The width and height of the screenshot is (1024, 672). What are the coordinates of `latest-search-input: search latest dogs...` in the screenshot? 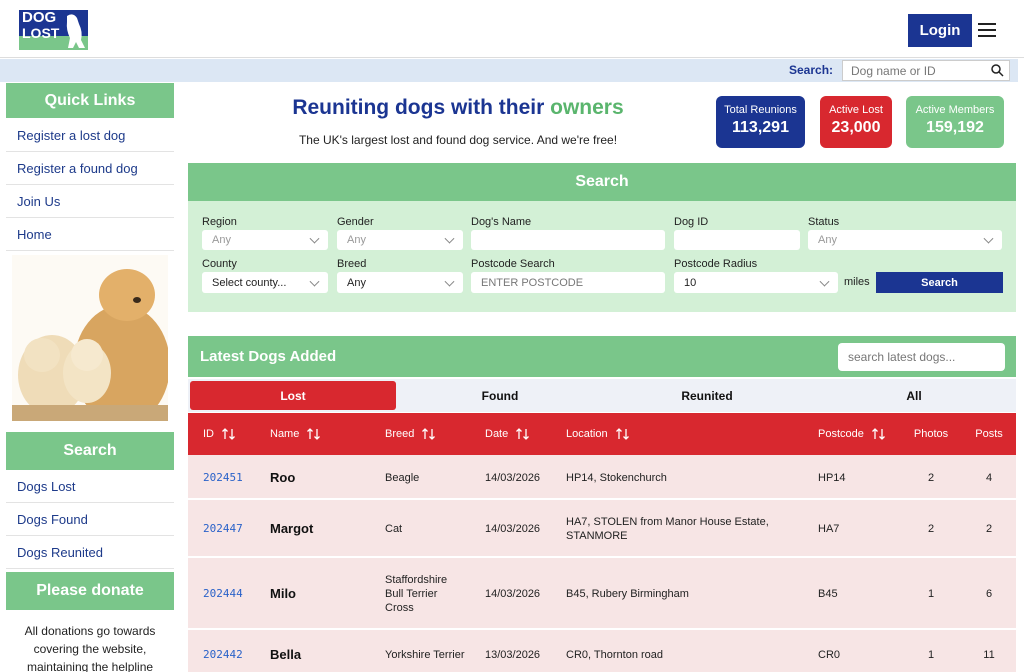 It's located at (921, 357).